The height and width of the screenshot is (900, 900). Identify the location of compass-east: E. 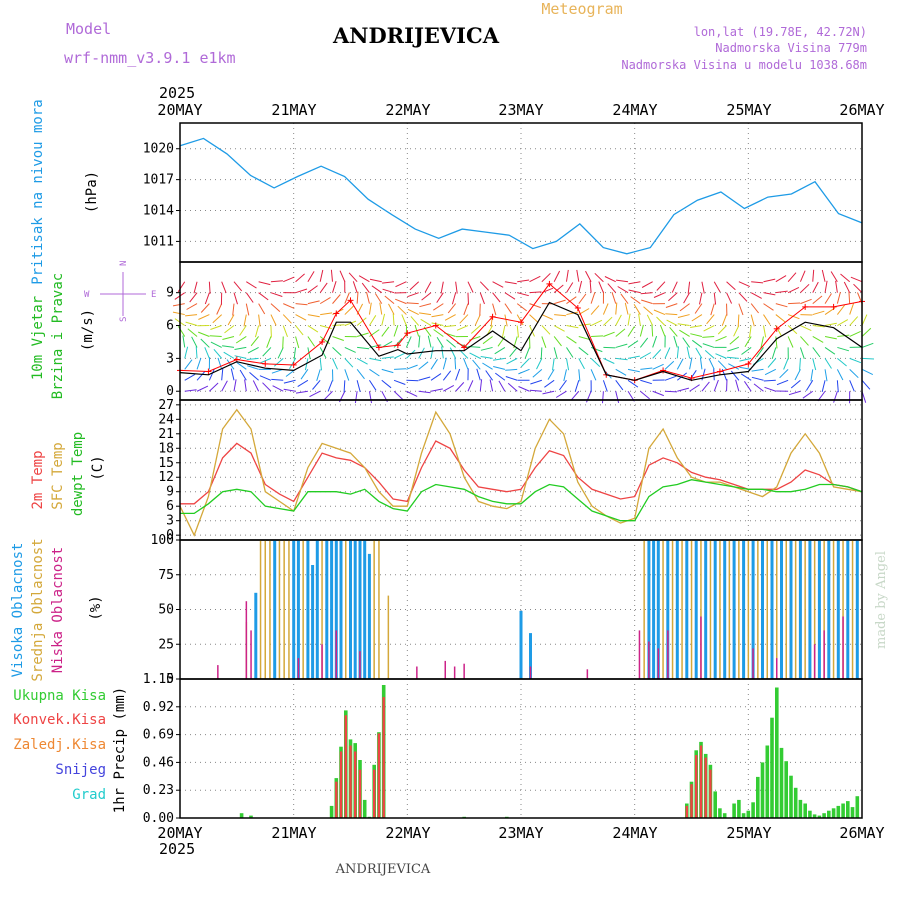
(153, 295).